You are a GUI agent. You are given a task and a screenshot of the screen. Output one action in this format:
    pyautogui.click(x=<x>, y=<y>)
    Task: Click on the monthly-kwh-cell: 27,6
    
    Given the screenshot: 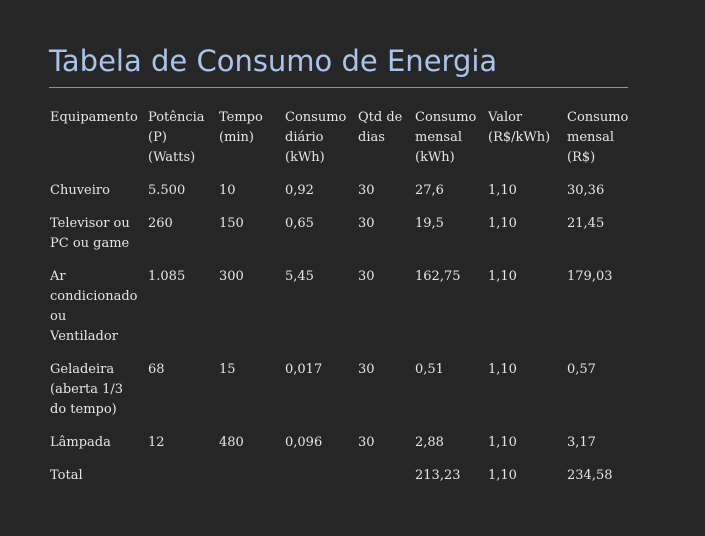 What is the action you would take?
    pyautogui.click(x=429, y=190)
    